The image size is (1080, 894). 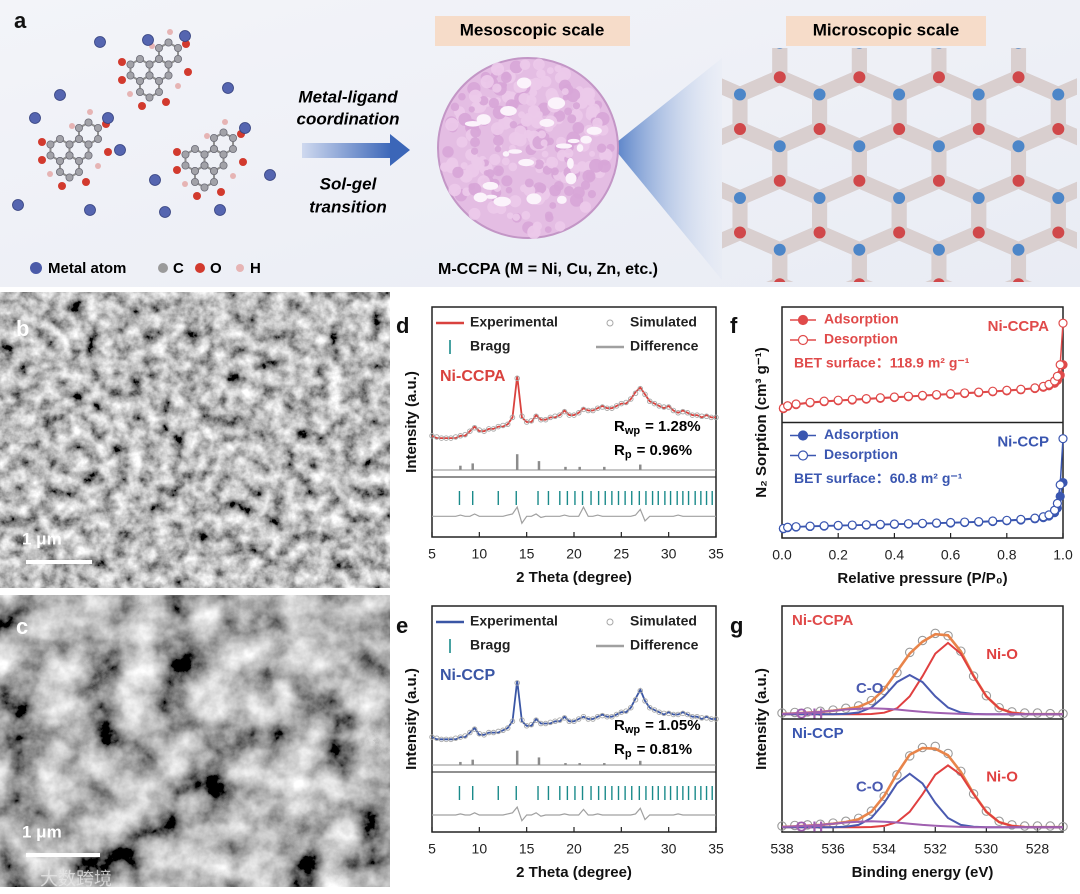 I want to click on fit-subscript: wp, so click(x=632, y=431).